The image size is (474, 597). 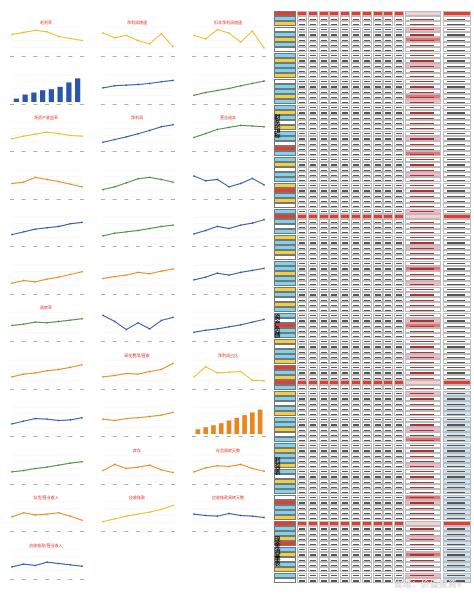 I want to click on chart-title: 营业成本, so click(x=228, y=117).